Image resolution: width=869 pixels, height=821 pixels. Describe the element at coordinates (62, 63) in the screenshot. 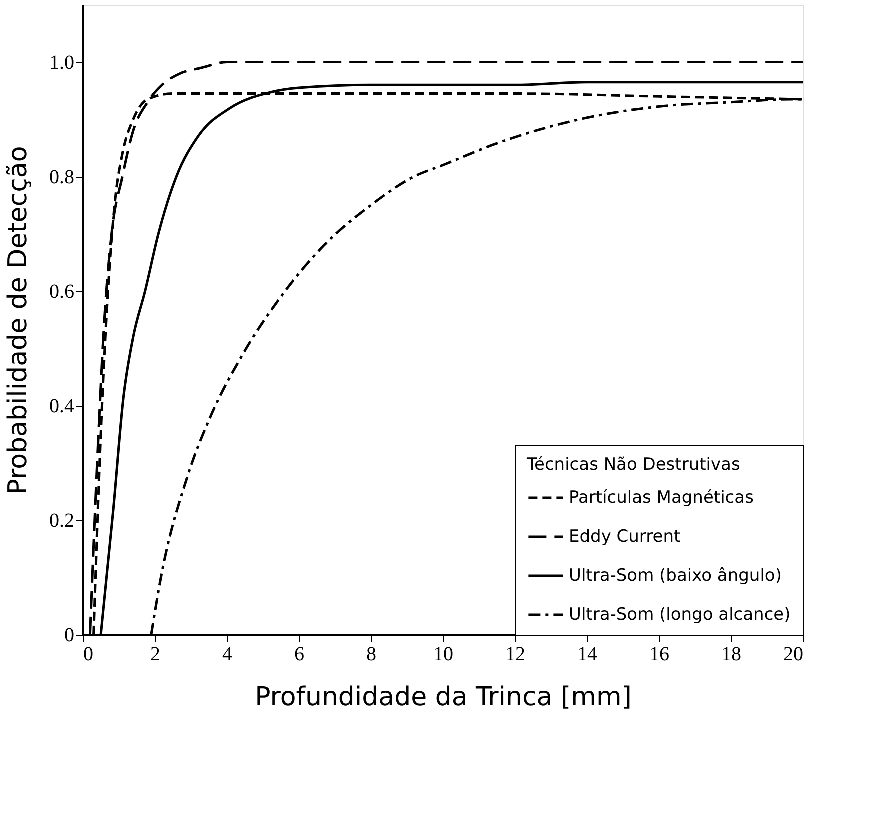

I see `y-tick-label: 1.0` at that location.